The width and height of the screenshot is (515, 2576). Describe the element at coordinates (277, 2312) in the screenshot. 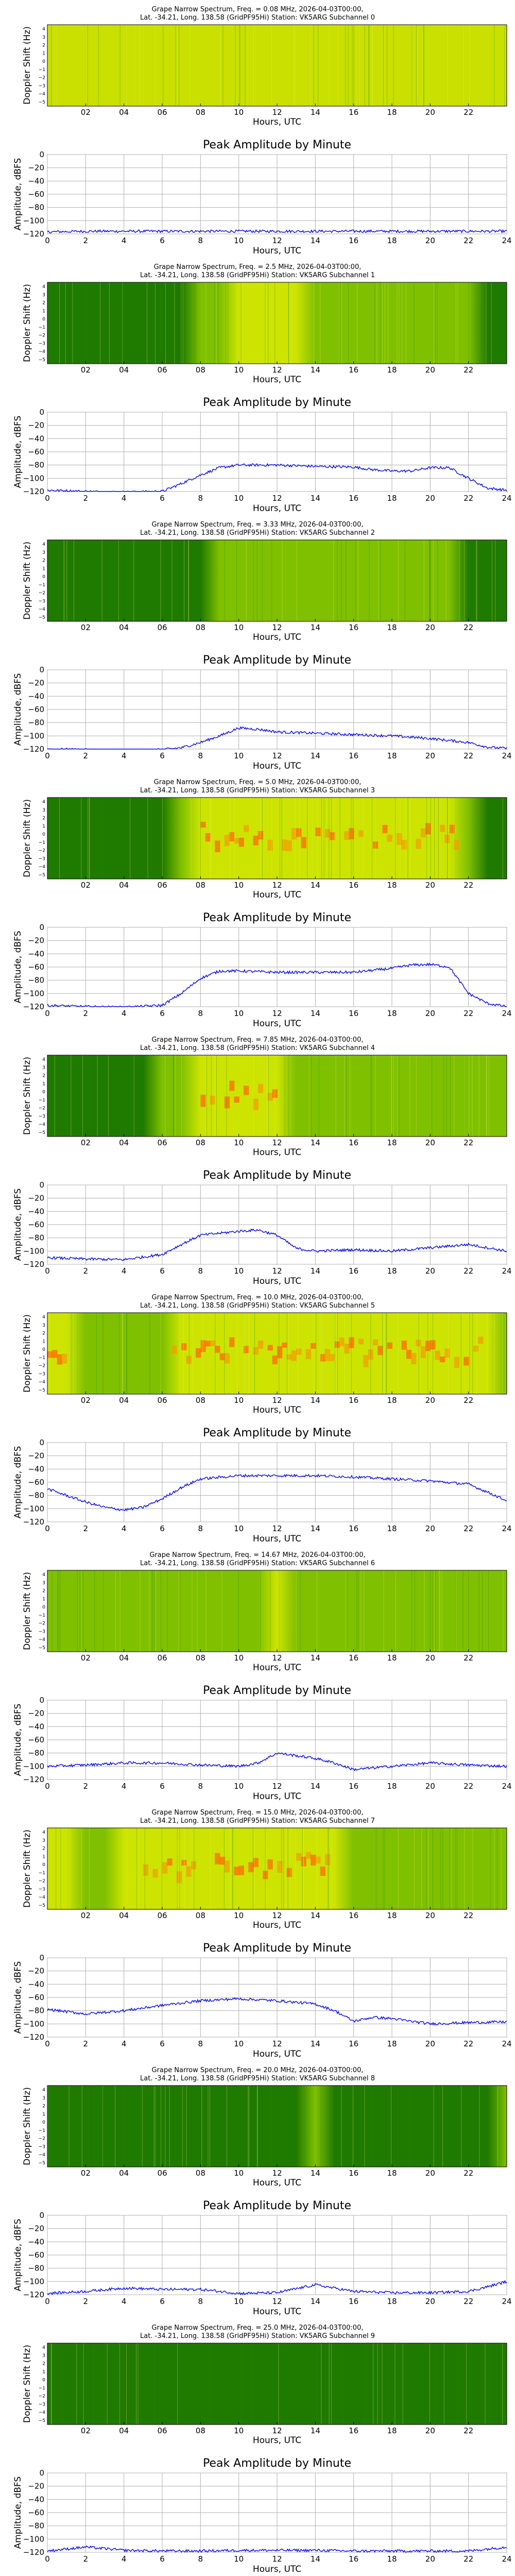

I see `amplitude-xlabel: Hours, UTC` at that location.